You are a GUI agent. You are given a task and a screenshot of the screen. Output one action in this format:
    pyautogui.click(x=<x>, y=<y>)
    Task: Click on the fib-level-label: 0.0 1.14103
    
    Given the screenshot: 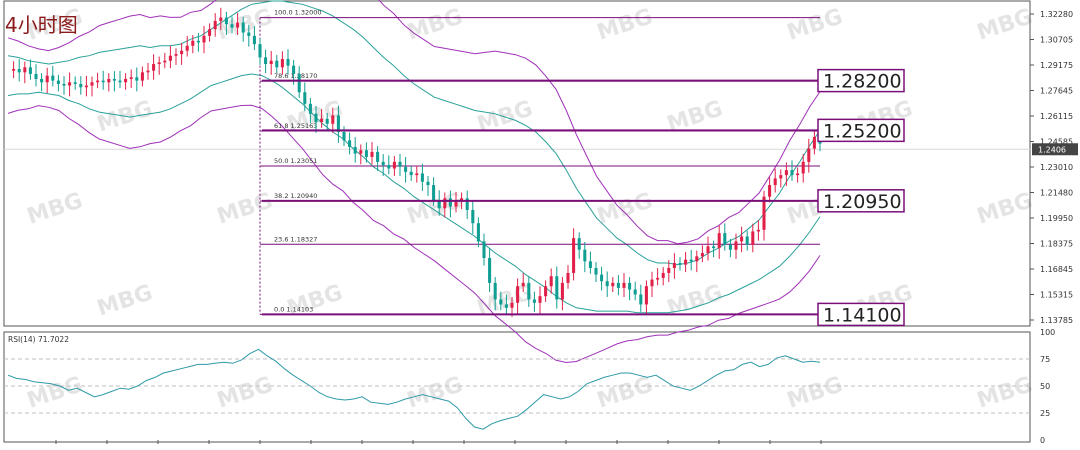 What is the action you would take?
    pyautogui.click(x=293, y=309)
    